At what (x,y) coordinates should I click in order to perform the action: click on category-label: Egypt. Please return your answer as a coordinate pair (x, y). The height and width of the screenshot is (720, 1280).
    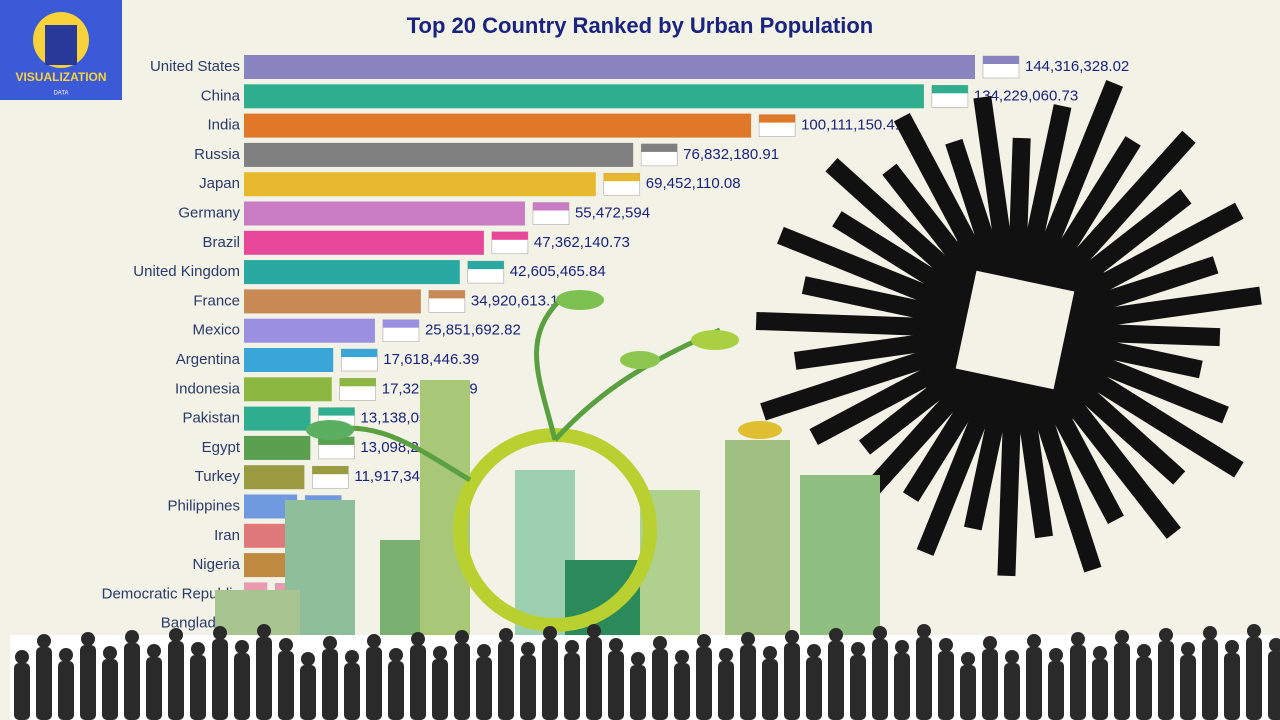
    Looking at the image, I should click on (221, 447).